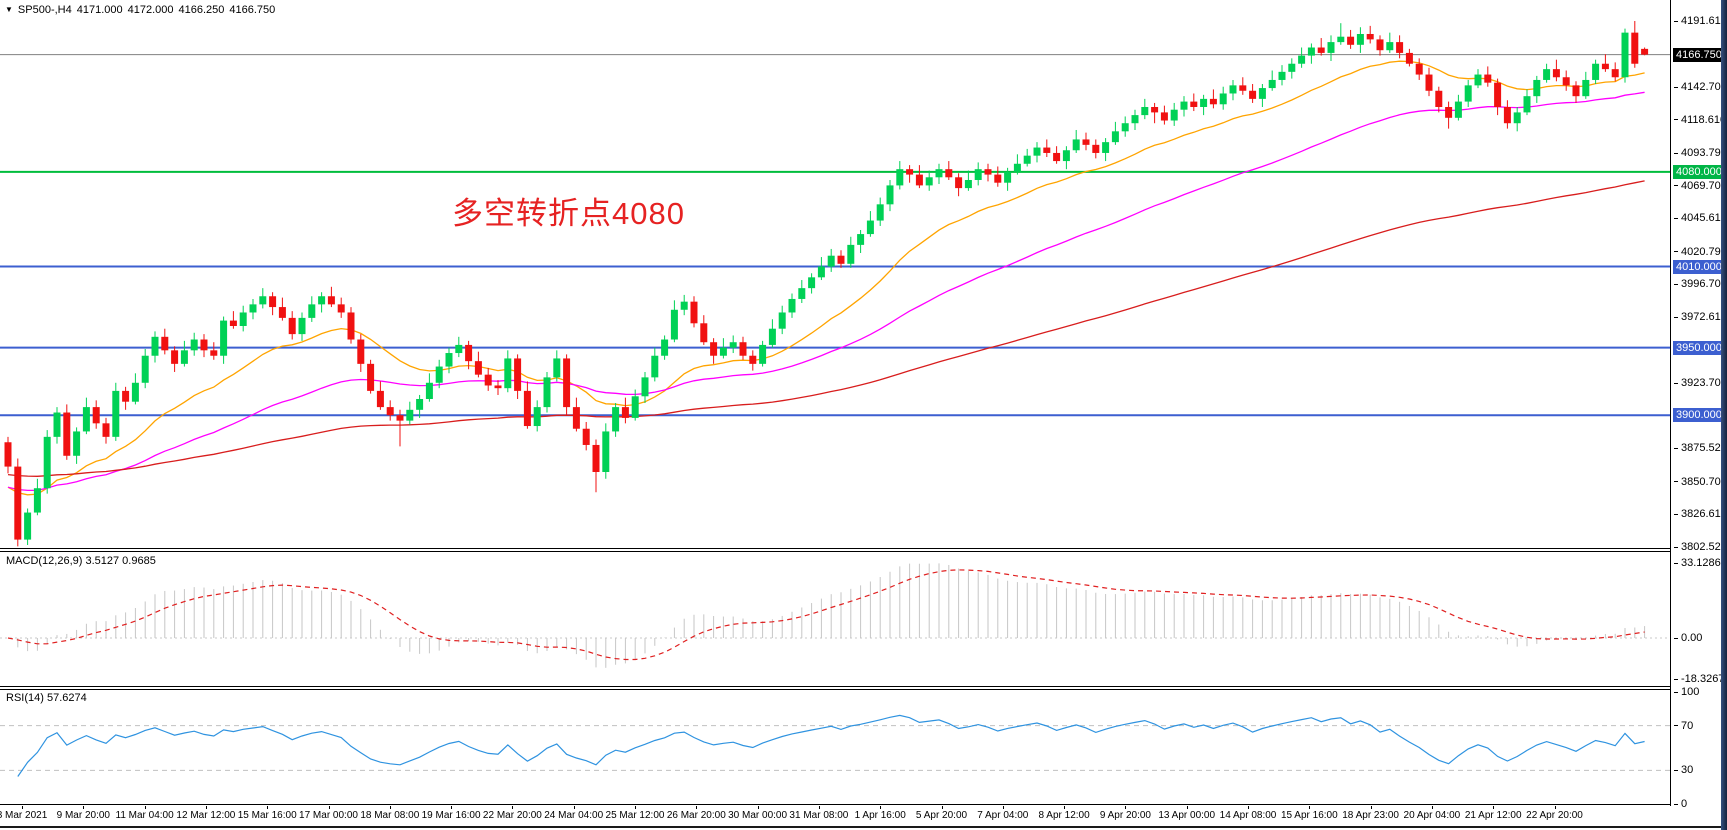 Image resolution: width=1727 pixels, height=830 pixels. Describe the element at coordinates (1688, 638) in the screenshot. I see `macd-tick-label: 0.00` at that location.